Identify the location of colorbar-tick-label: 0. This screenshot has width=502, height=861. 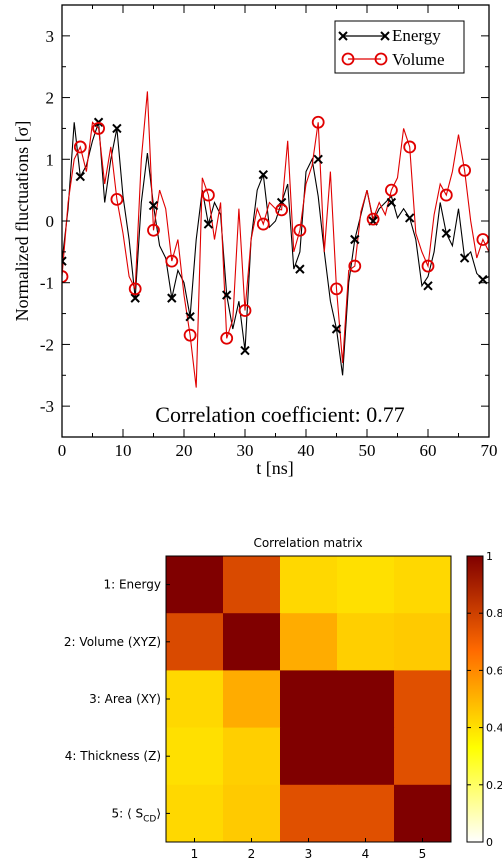
(489, 842).